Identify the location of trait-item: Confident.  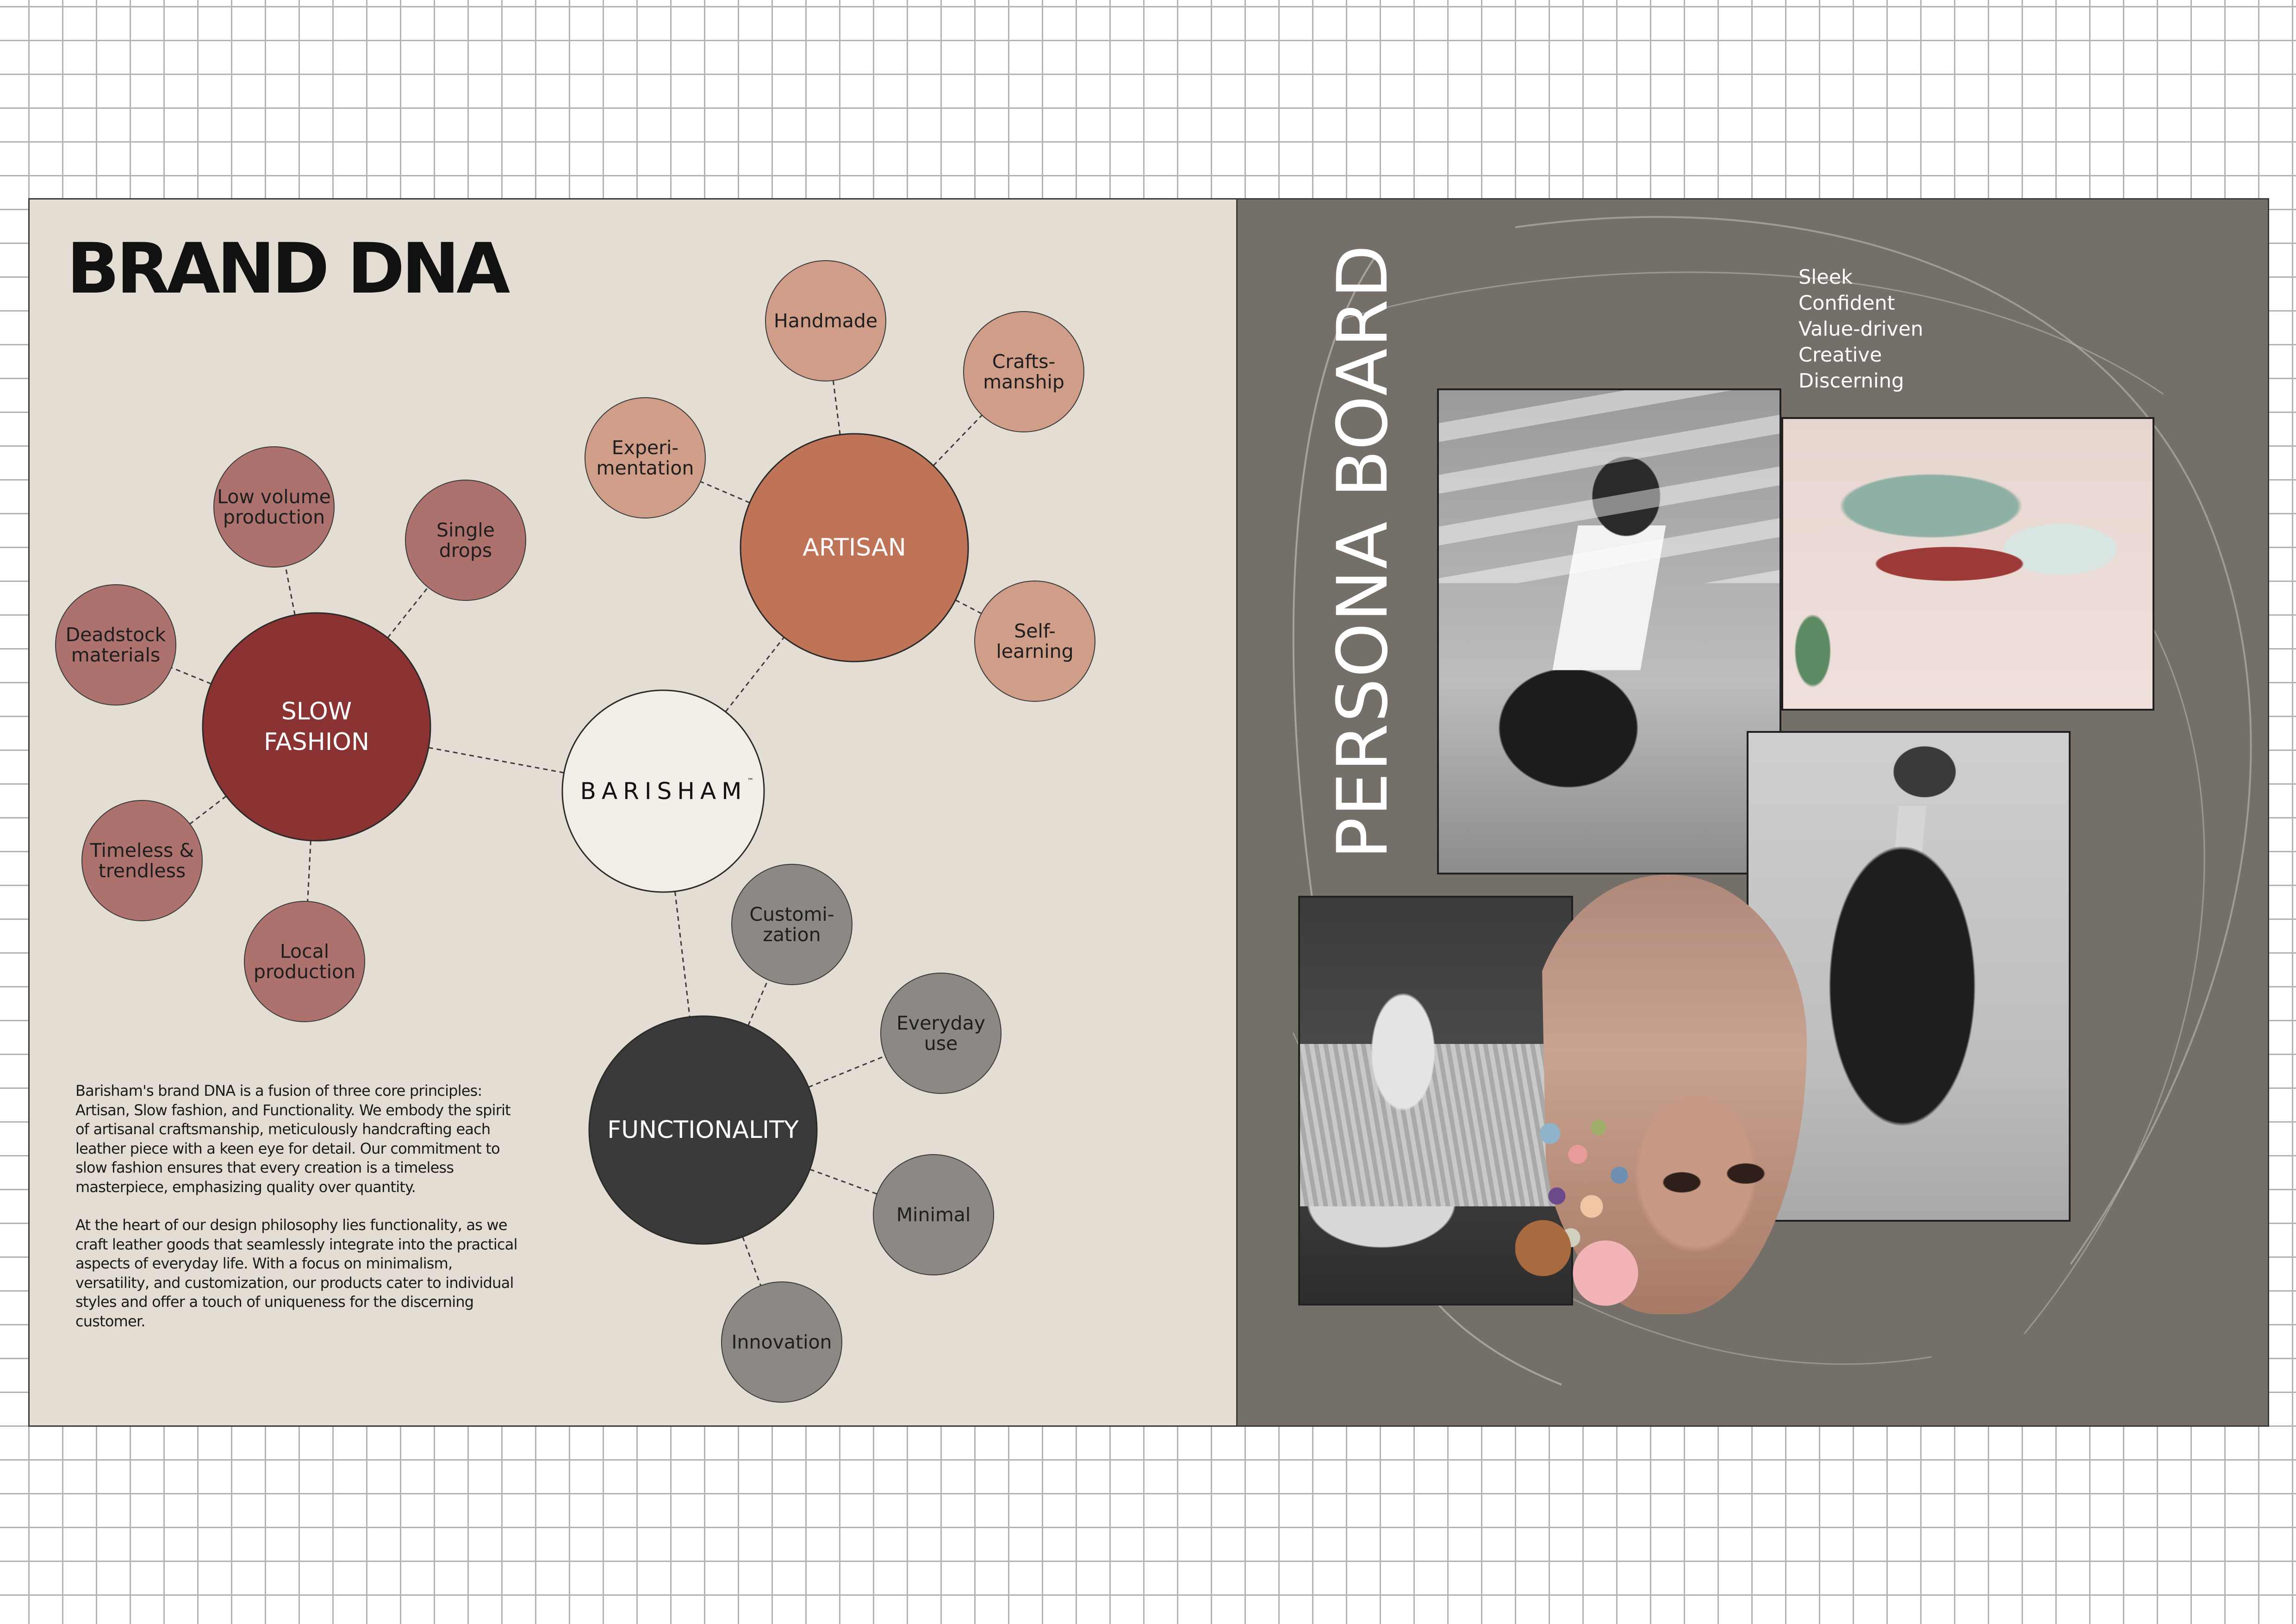
(1846, 303).